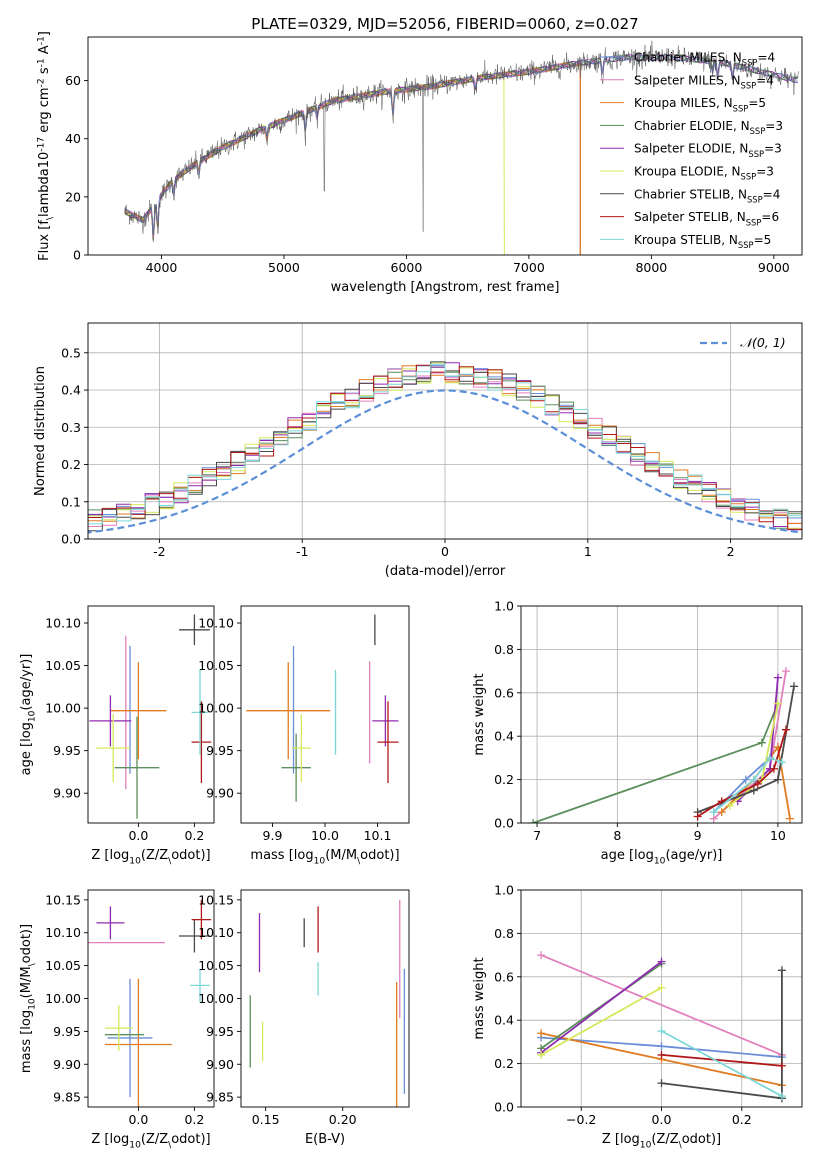 The width and height of the screenshot is (819, 1170). Describe the element at coordinates (662, 857) in the screenshot. I see `x-axis-label: age [log10(age/yr)]` at that location.